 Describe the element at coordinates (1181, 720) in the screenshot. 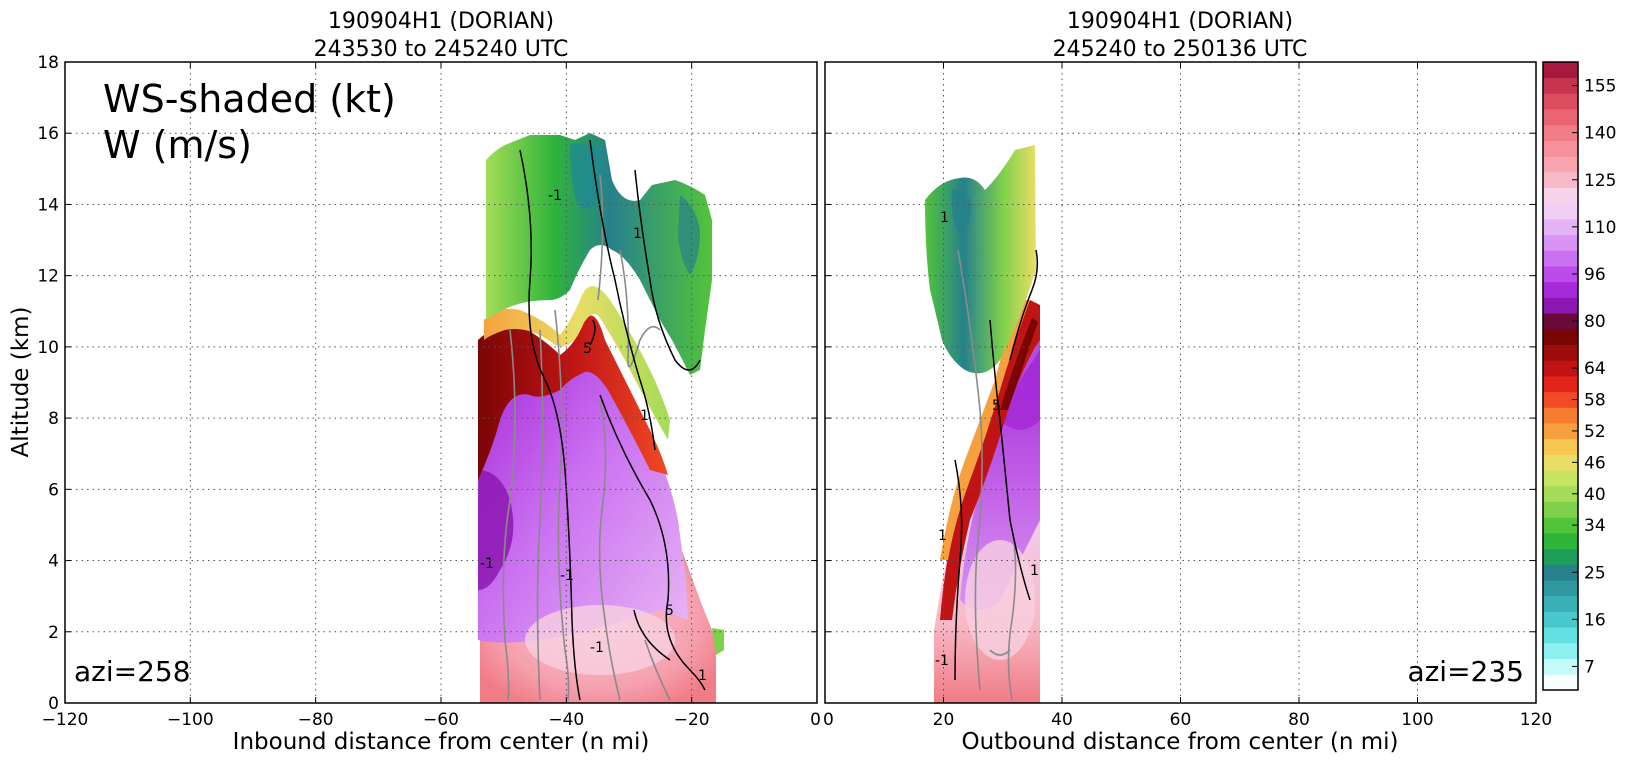

I see `x-tick-label: 60` at that location.